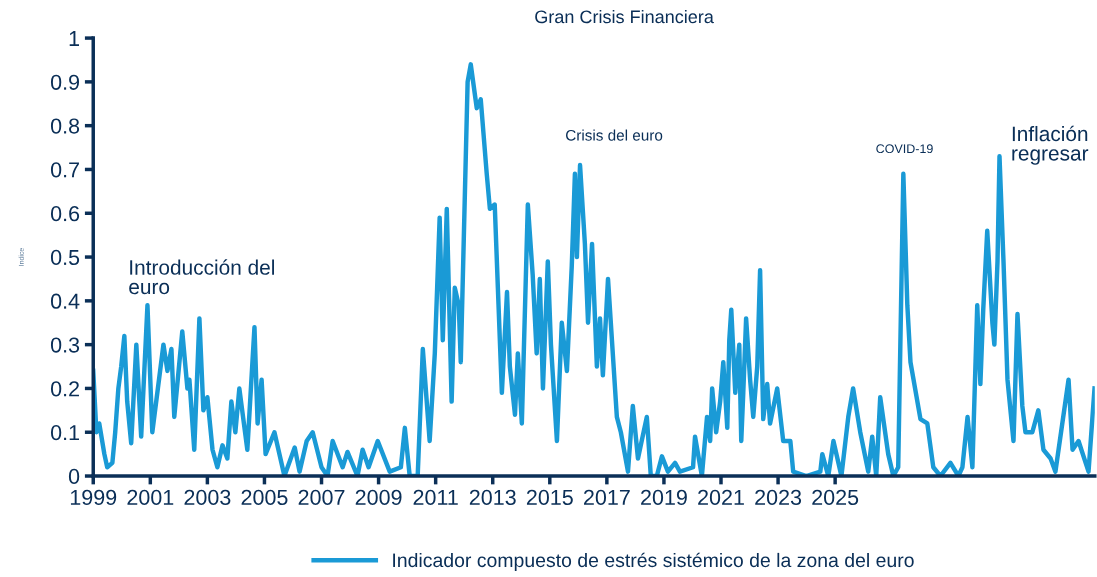 Image resolution: width=1097 pixels, height=577 pixels. I want to click on legend-label: Indicador compuesto de estrés sistémico de la zona del euro, so click(653, 561).